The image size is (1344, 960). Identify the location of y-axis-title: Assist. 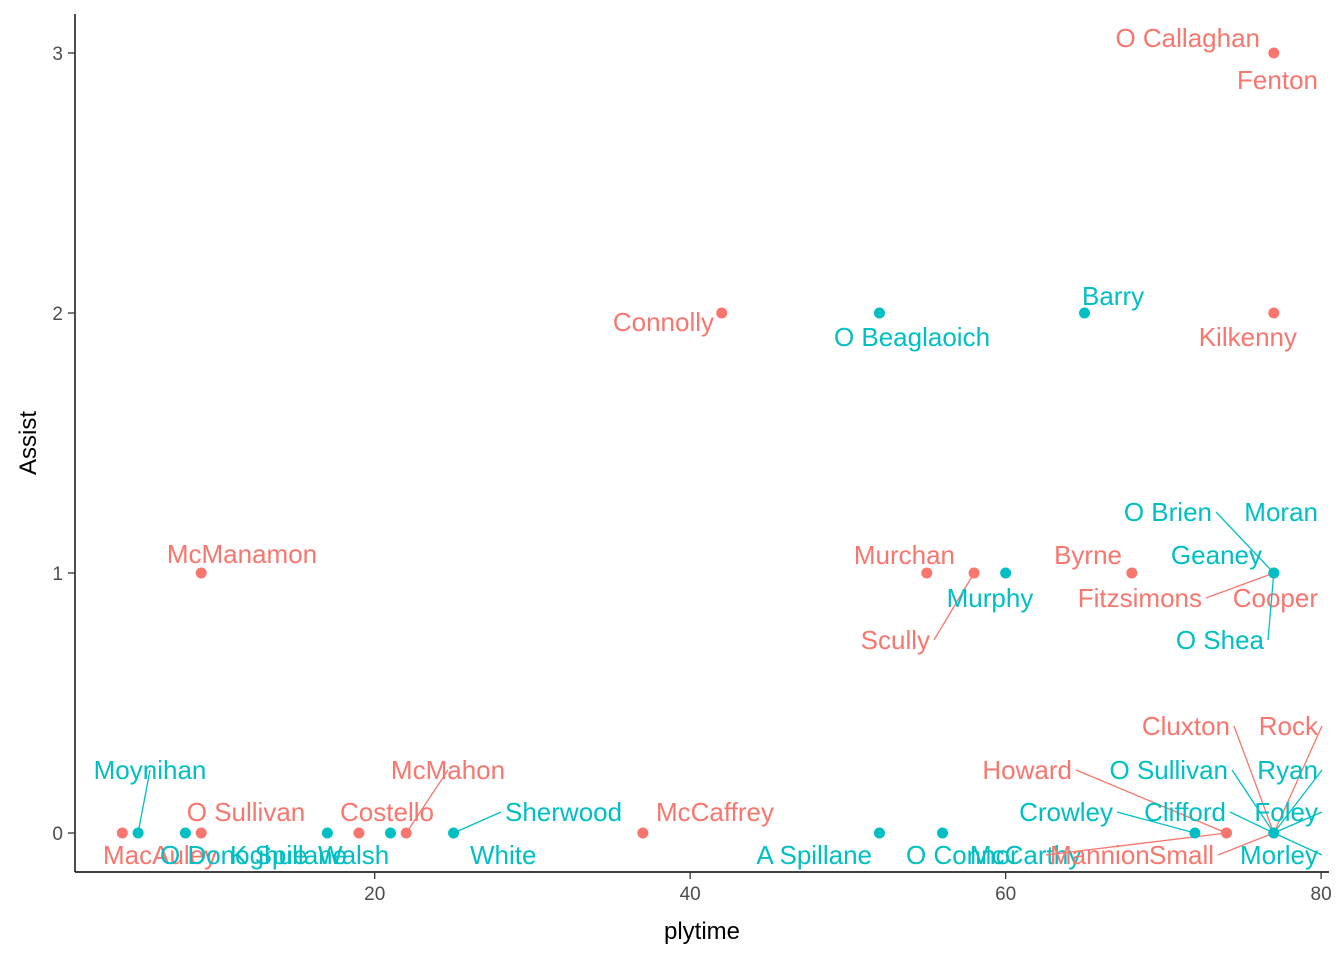
(28, 443).